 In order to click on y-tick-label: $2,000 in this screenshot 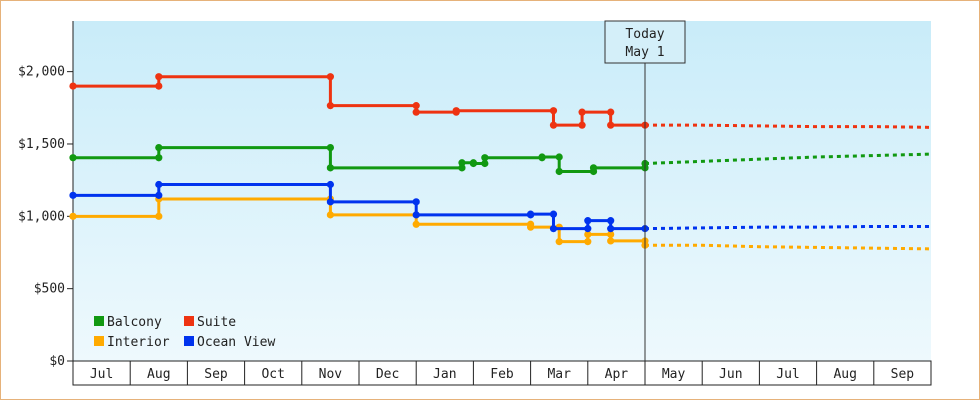, I will do `click(41, 72)`.